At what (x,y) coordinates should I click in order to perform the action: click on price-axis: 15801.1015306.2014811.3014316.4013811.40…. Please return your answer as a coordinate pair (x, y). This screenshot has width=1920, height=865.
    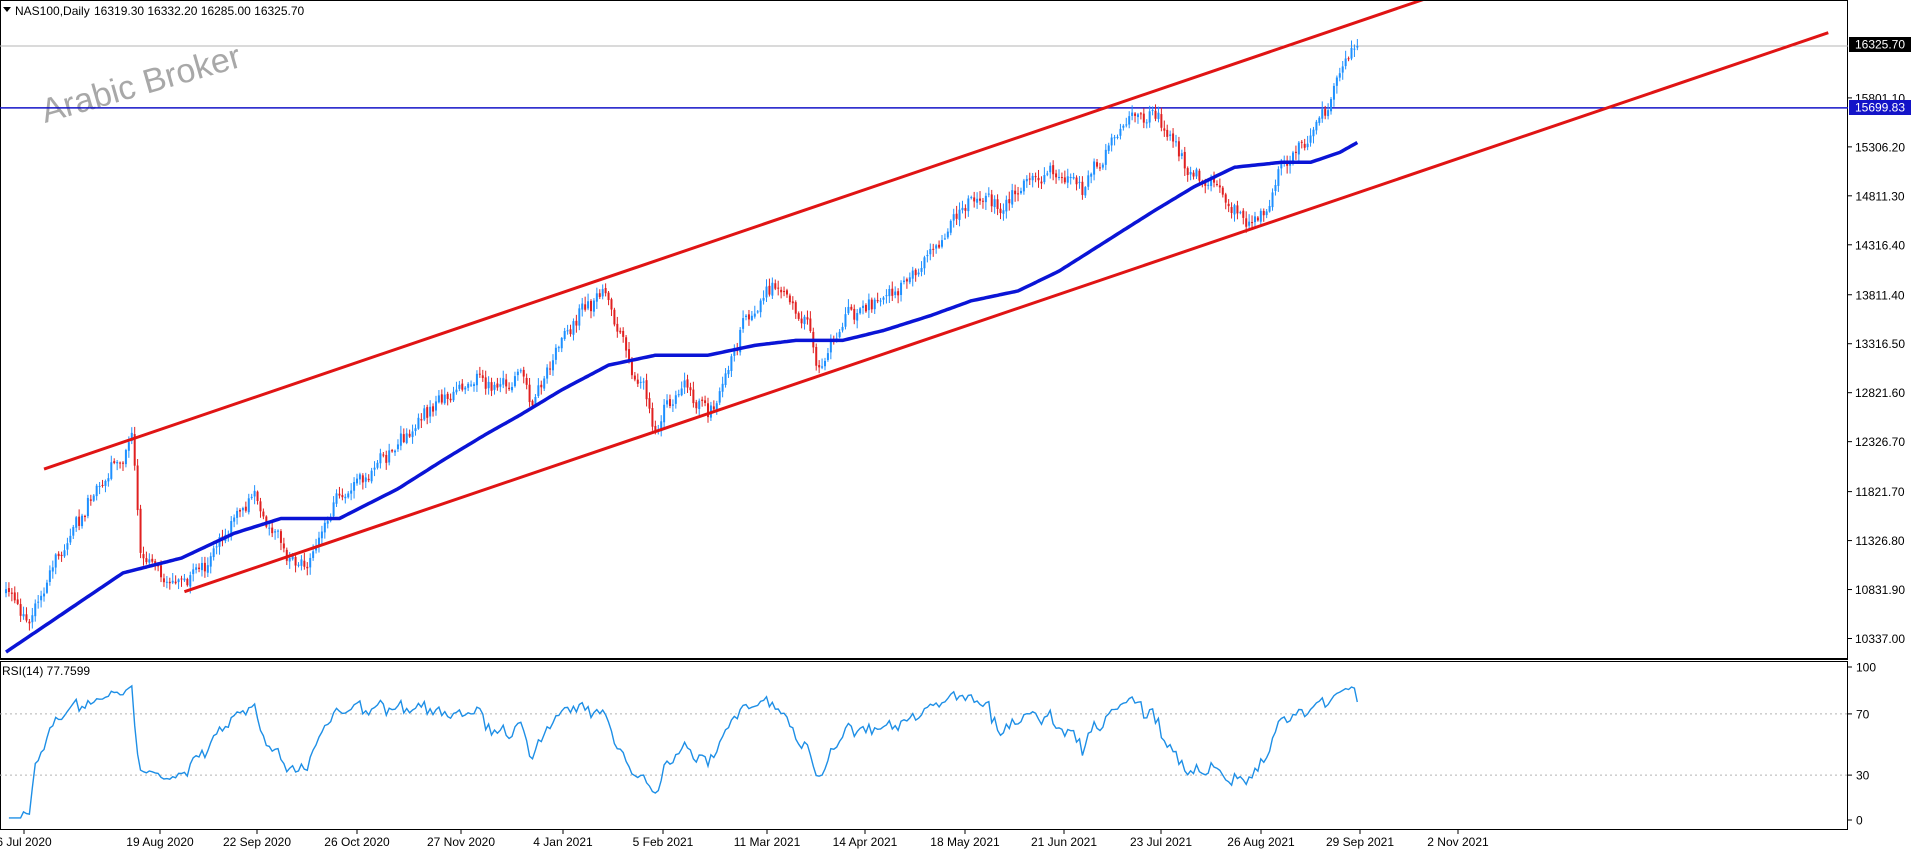
    Looking at the image, I should click on (1876, 368).